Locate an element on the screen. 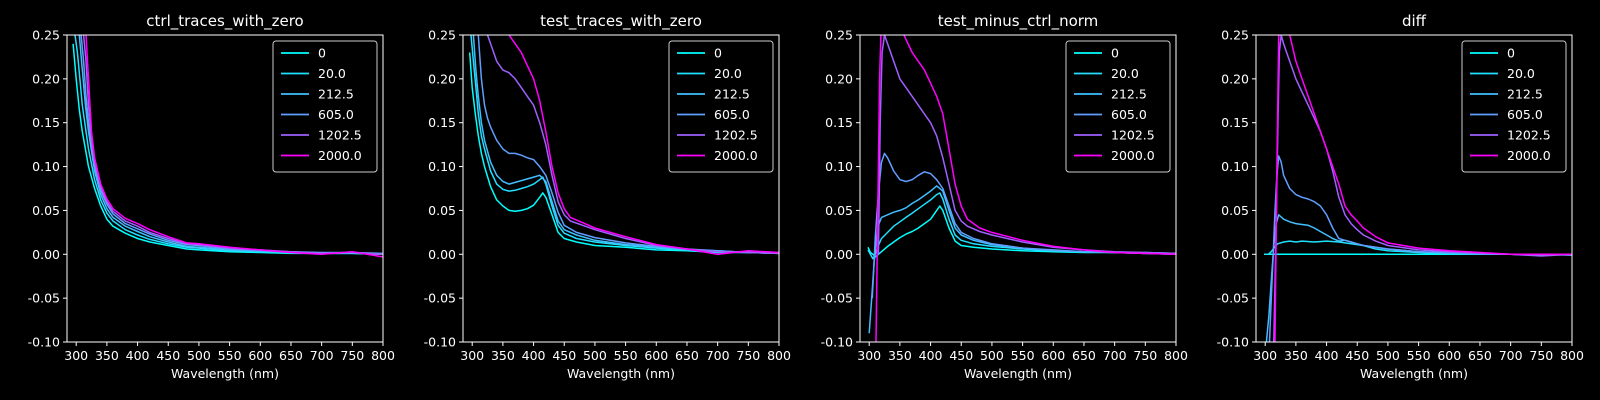 The height and width of the screenshot is (400, 1600). x-tick-label: 500 is located at coordinates (199, 355).